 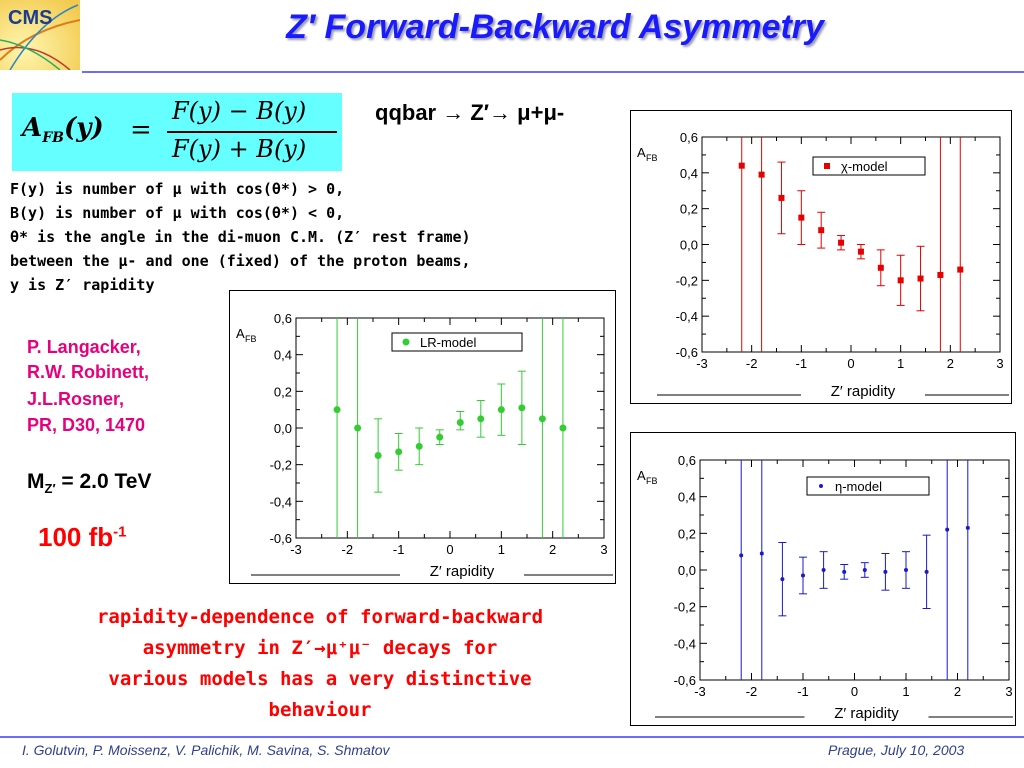 I want to click on cms-logo: CMS, so click(x=40, y=35).